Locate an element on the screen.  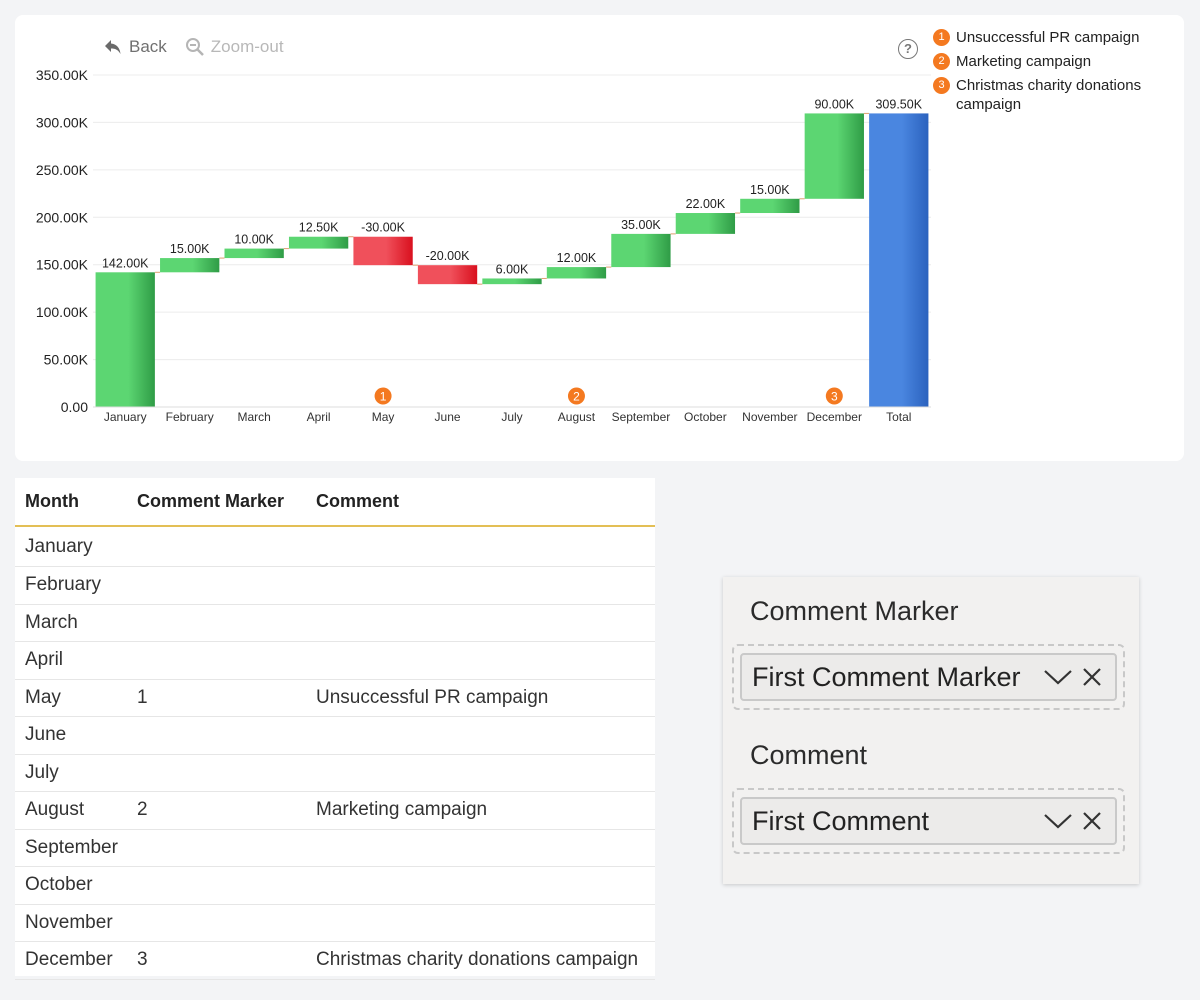
table-row: October is located at coordinates (335, 885).